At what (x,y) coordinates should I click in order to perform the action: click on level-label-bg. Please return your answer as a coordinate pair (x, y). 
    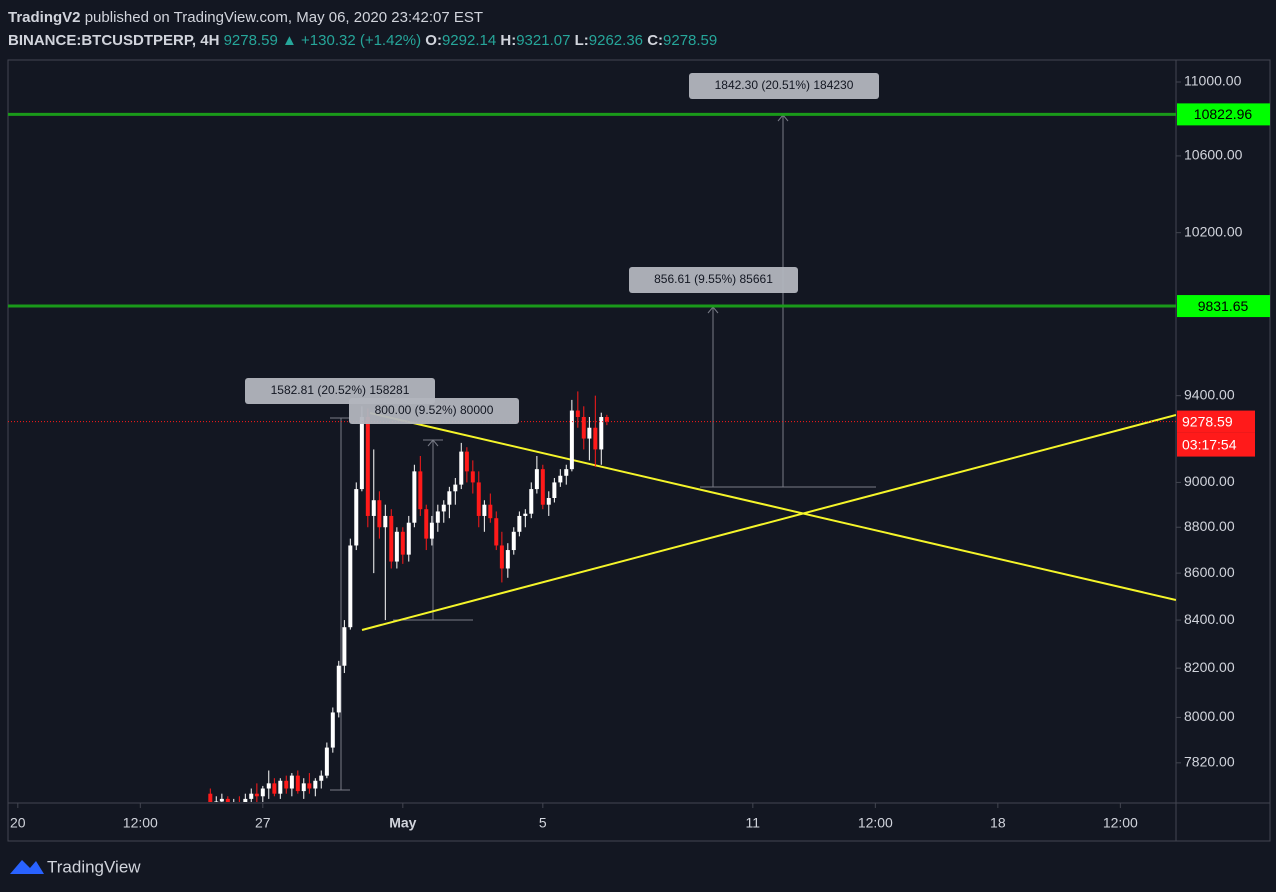
    Looking at the image, I should click on (1223, 306).